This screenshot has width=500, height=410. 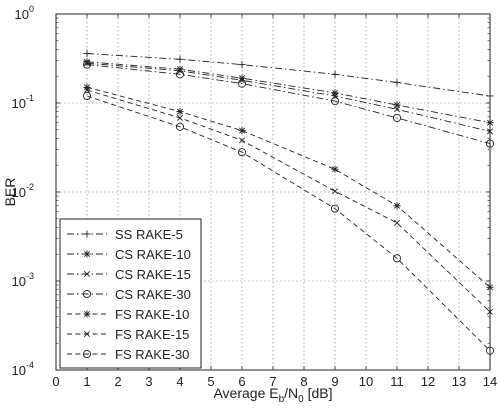 What do you see at coordinates (428, 381) in the screenshot?
I see `x-tick-label: 12` at bounding box center [428, 381].